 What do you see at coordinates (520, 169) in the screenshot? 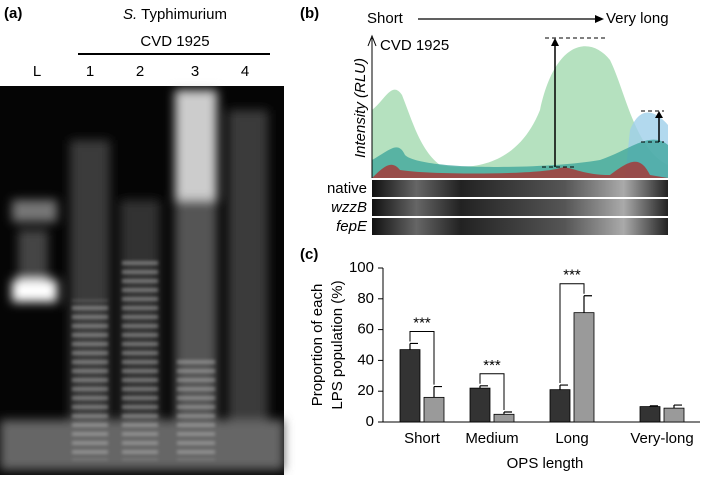
I see `profile-red` at bounding box center [520, 169].